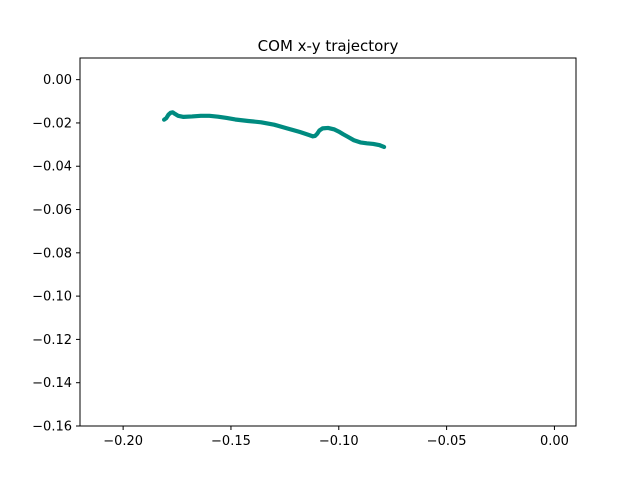 Image resolution: width=640 pixels, height=480 pixels. I want to click on y-tick-label: −0.10, so click(52, 297).